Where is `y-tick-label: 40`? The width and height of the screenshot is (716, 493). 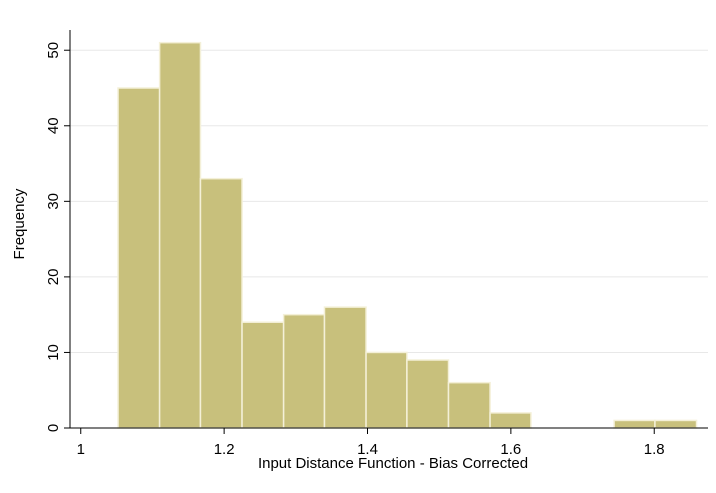
y-tick-label: 40 is located at coordinates (53, 125).